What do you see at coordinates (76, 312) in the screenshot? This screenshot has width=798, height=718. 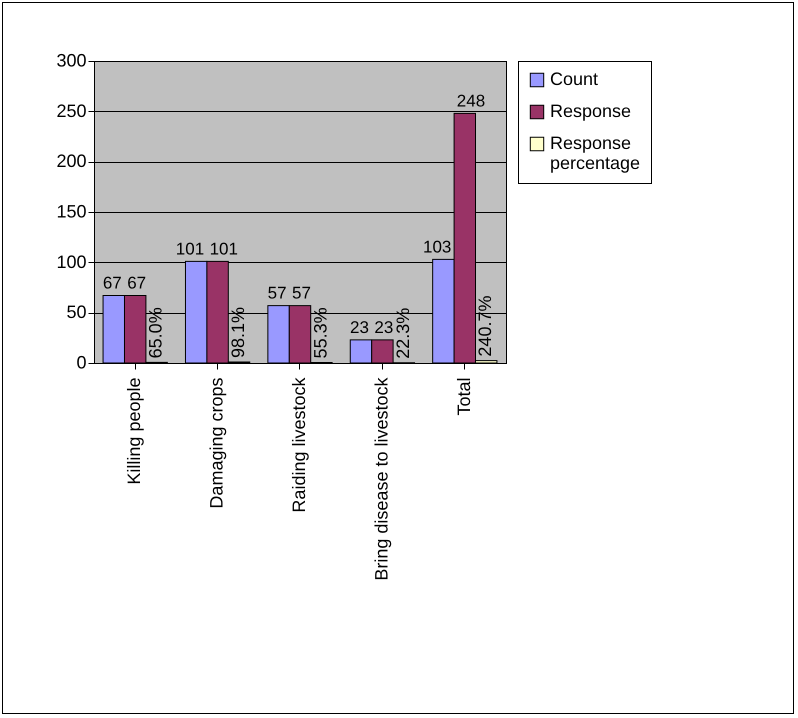 I see `y-tick-label: 50` at bounding box center [76, 312].